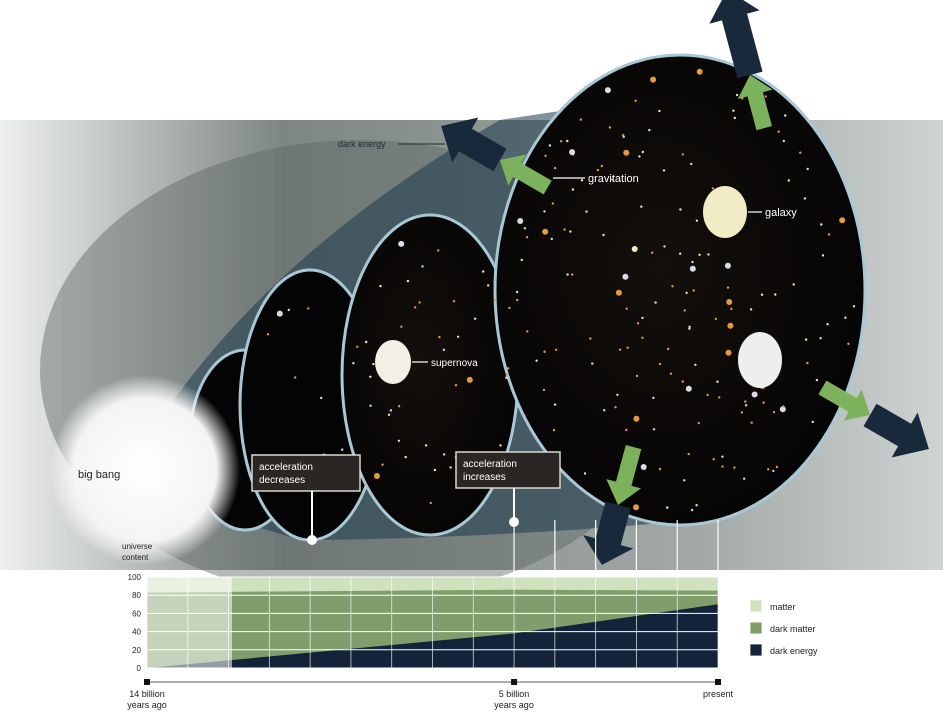 The height and width of the screenshot is (712, 943). What do you see at coordinates (432, 594) in the screenshot?
I see `chart-grid` at bounding box center [432, 594].